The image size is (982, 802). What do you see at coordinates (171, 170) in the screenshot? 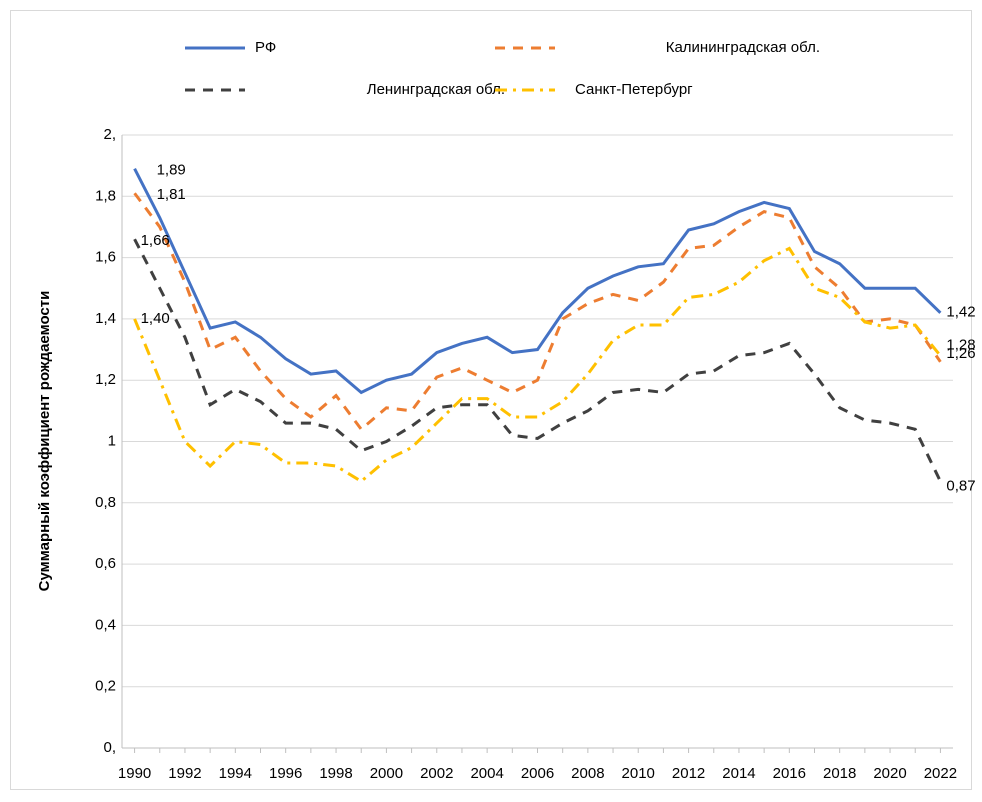
I see `data-label: 1,89` at bounding box center [171, 170].